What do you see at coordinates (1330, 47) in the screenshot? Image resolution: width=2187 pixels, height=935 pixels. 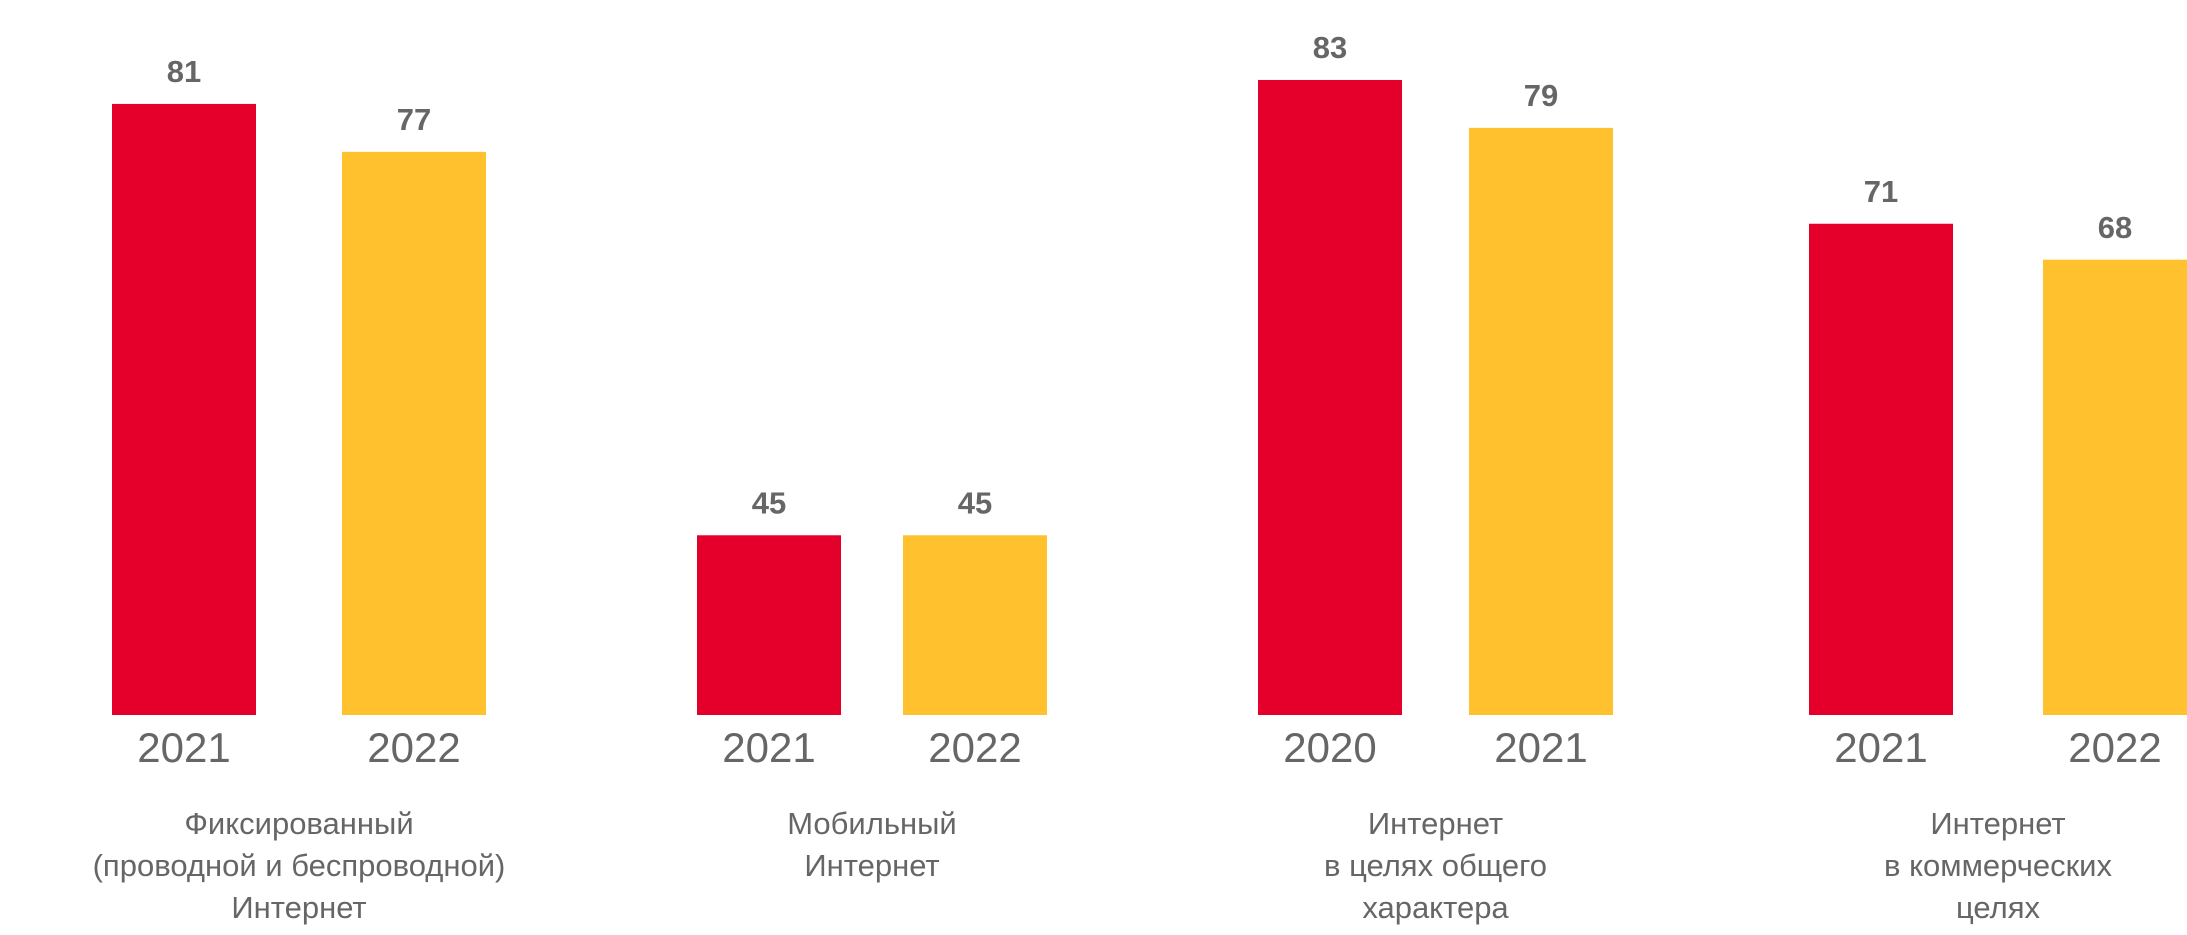 I see `value-label: 83` at bounding box center [1330, 47].